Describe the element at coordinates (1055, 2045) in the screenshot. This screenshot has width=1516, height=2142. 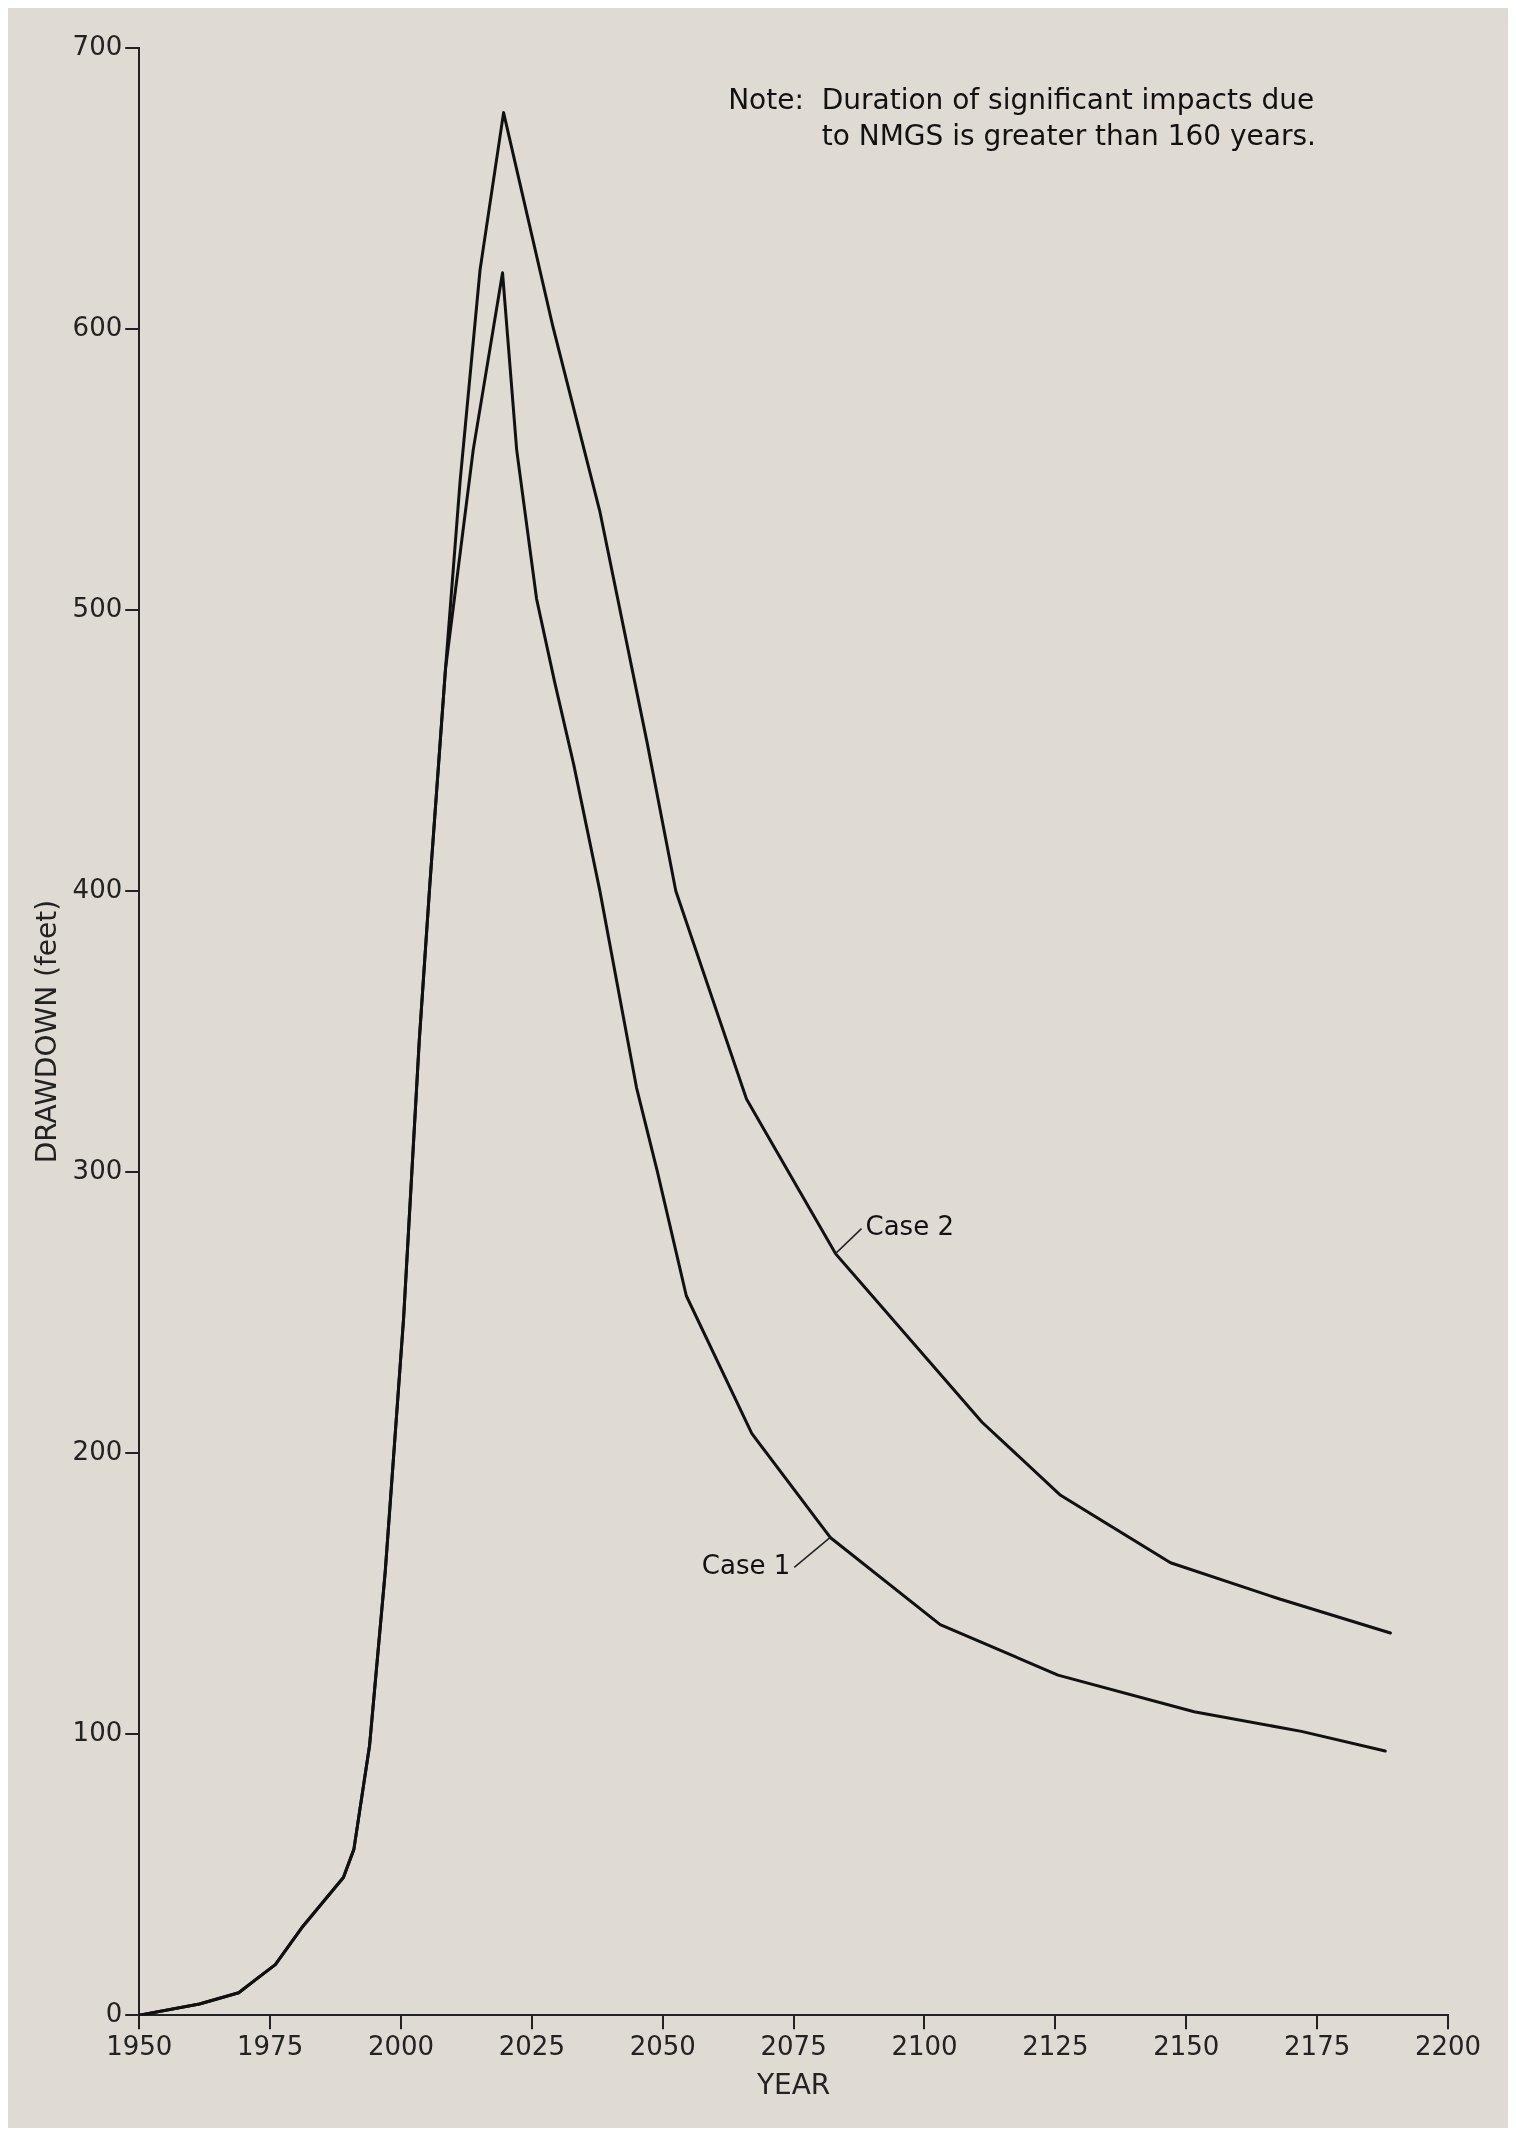
I see `x-tick-label: 2125` at that location.